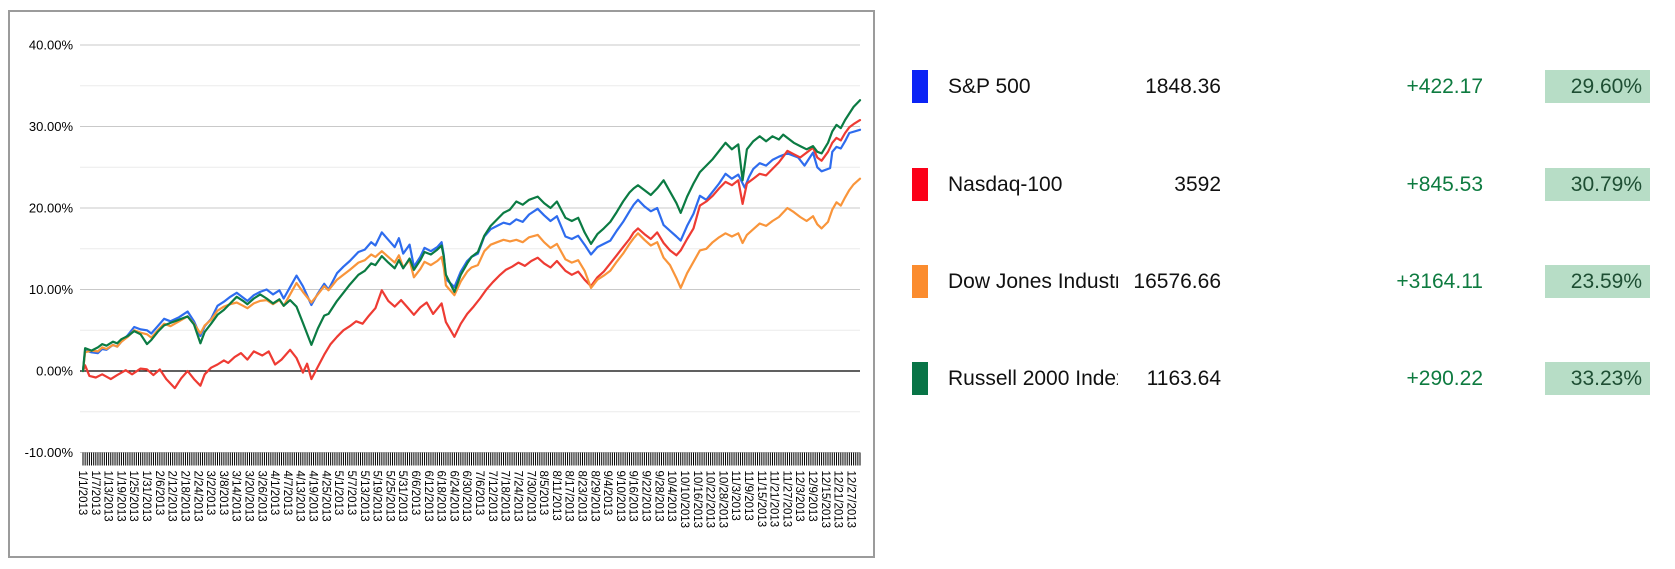  I want to click on svg-text: 10.00%, so click(51, 289).